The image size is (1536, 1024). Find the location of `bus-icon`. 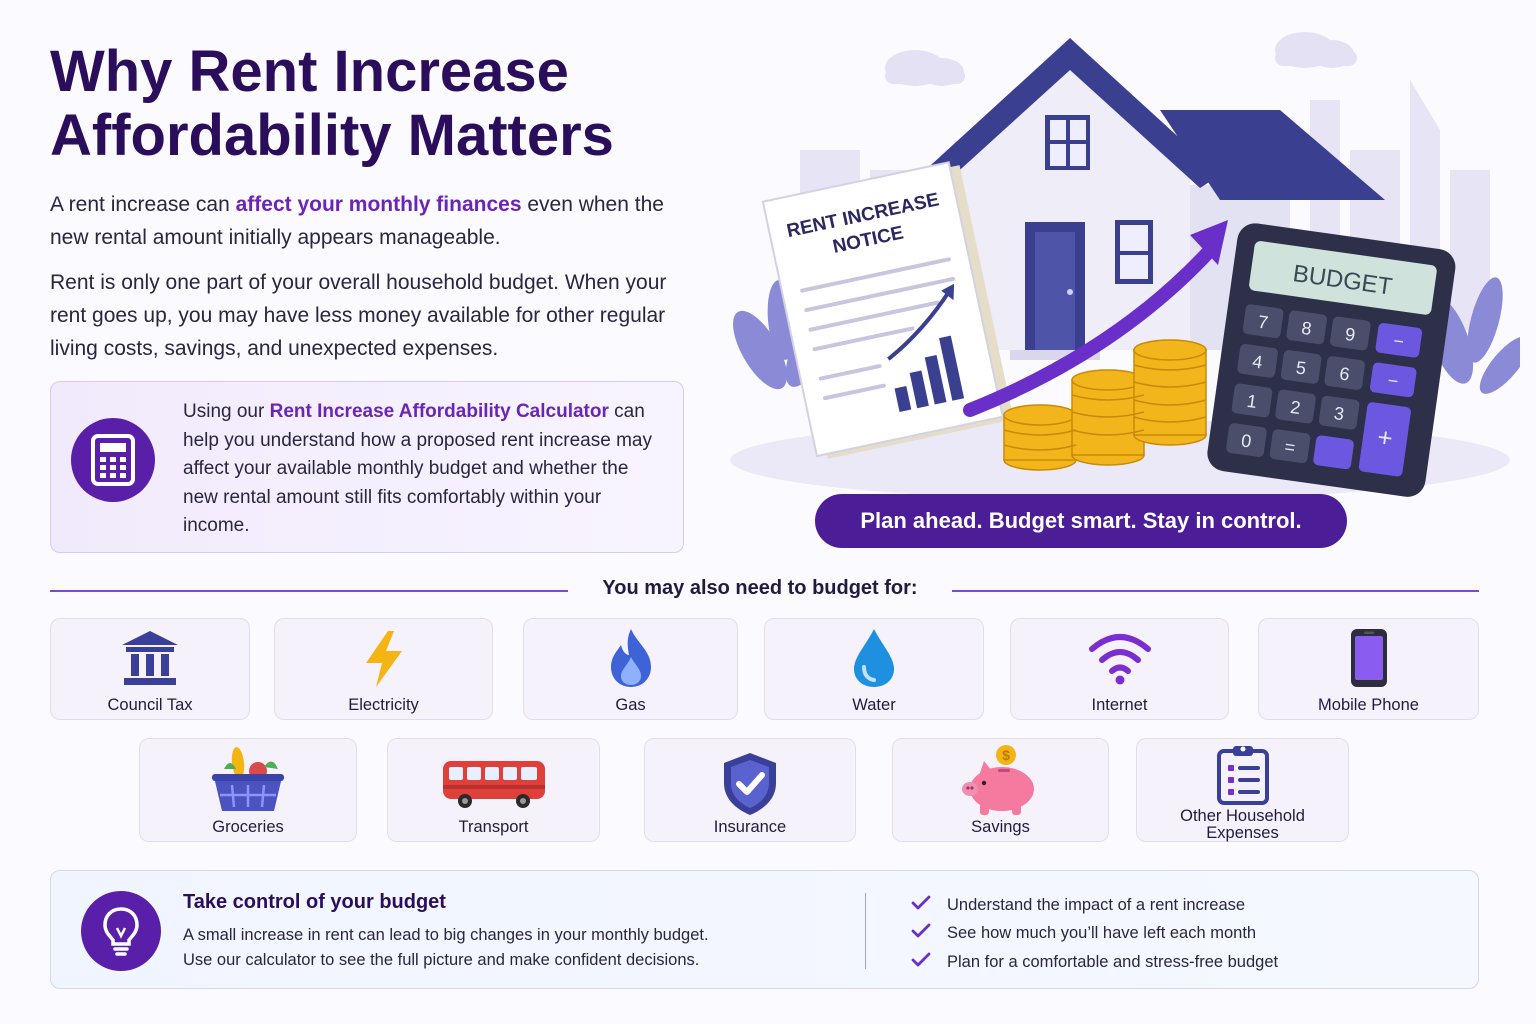

bus-icon is located at coordinates (493, 784).